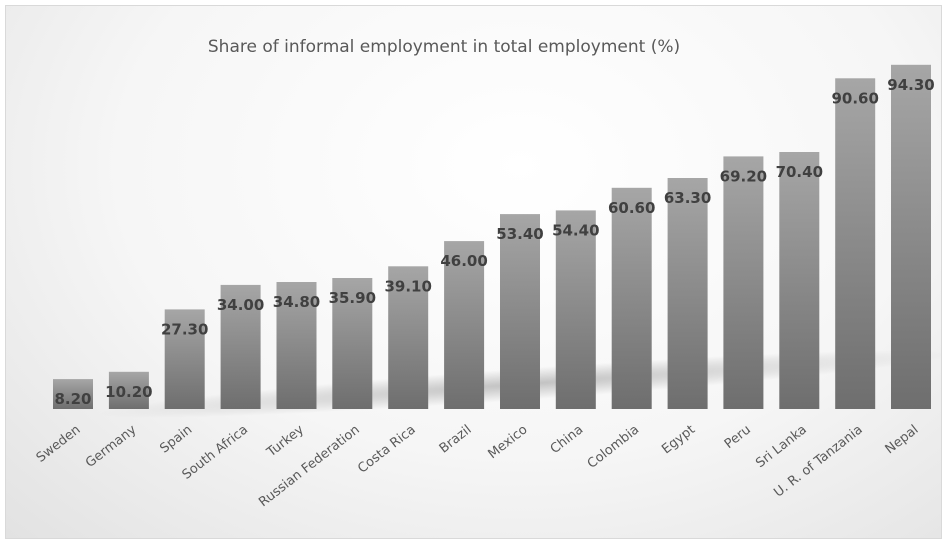  I want to click on data-label-sri-lanka: 70.40, so click(799, 172).